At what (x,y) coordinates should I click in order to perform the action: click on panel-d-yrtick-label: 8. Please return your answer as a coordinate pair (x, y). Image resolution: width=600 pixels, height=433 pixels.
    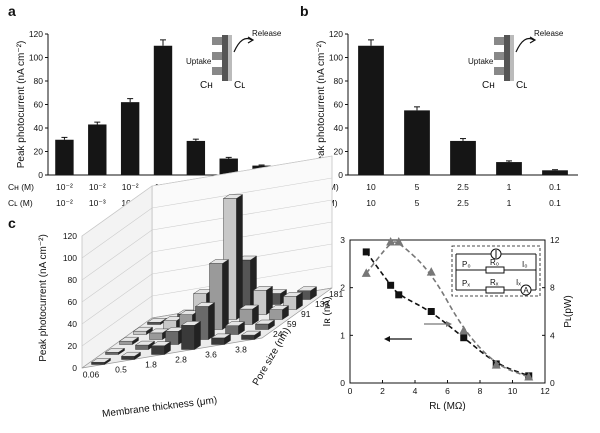
    Looking at the image, I should click on (552, 288).